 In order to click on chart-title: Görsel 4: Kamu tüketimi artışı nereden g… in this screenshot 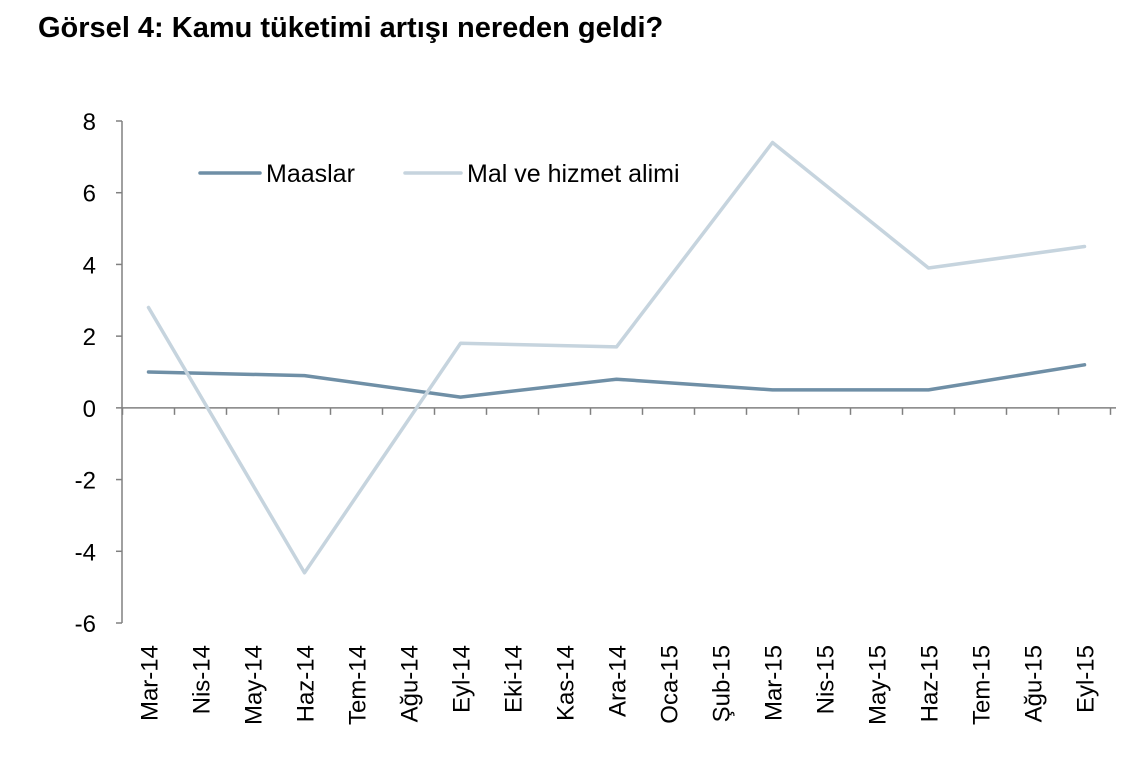, I will do `click(351, 28)`.